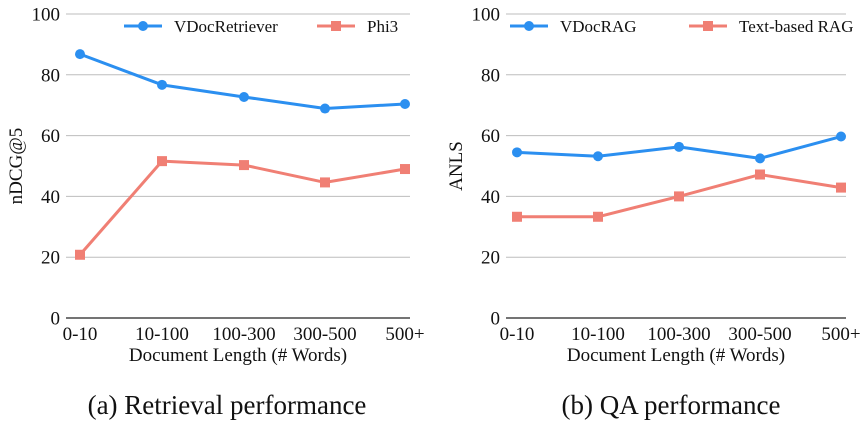 The image size is (868, 442). Describe the element at coordinates (242, 207) in the screenshot. I see `series-line` at that location.